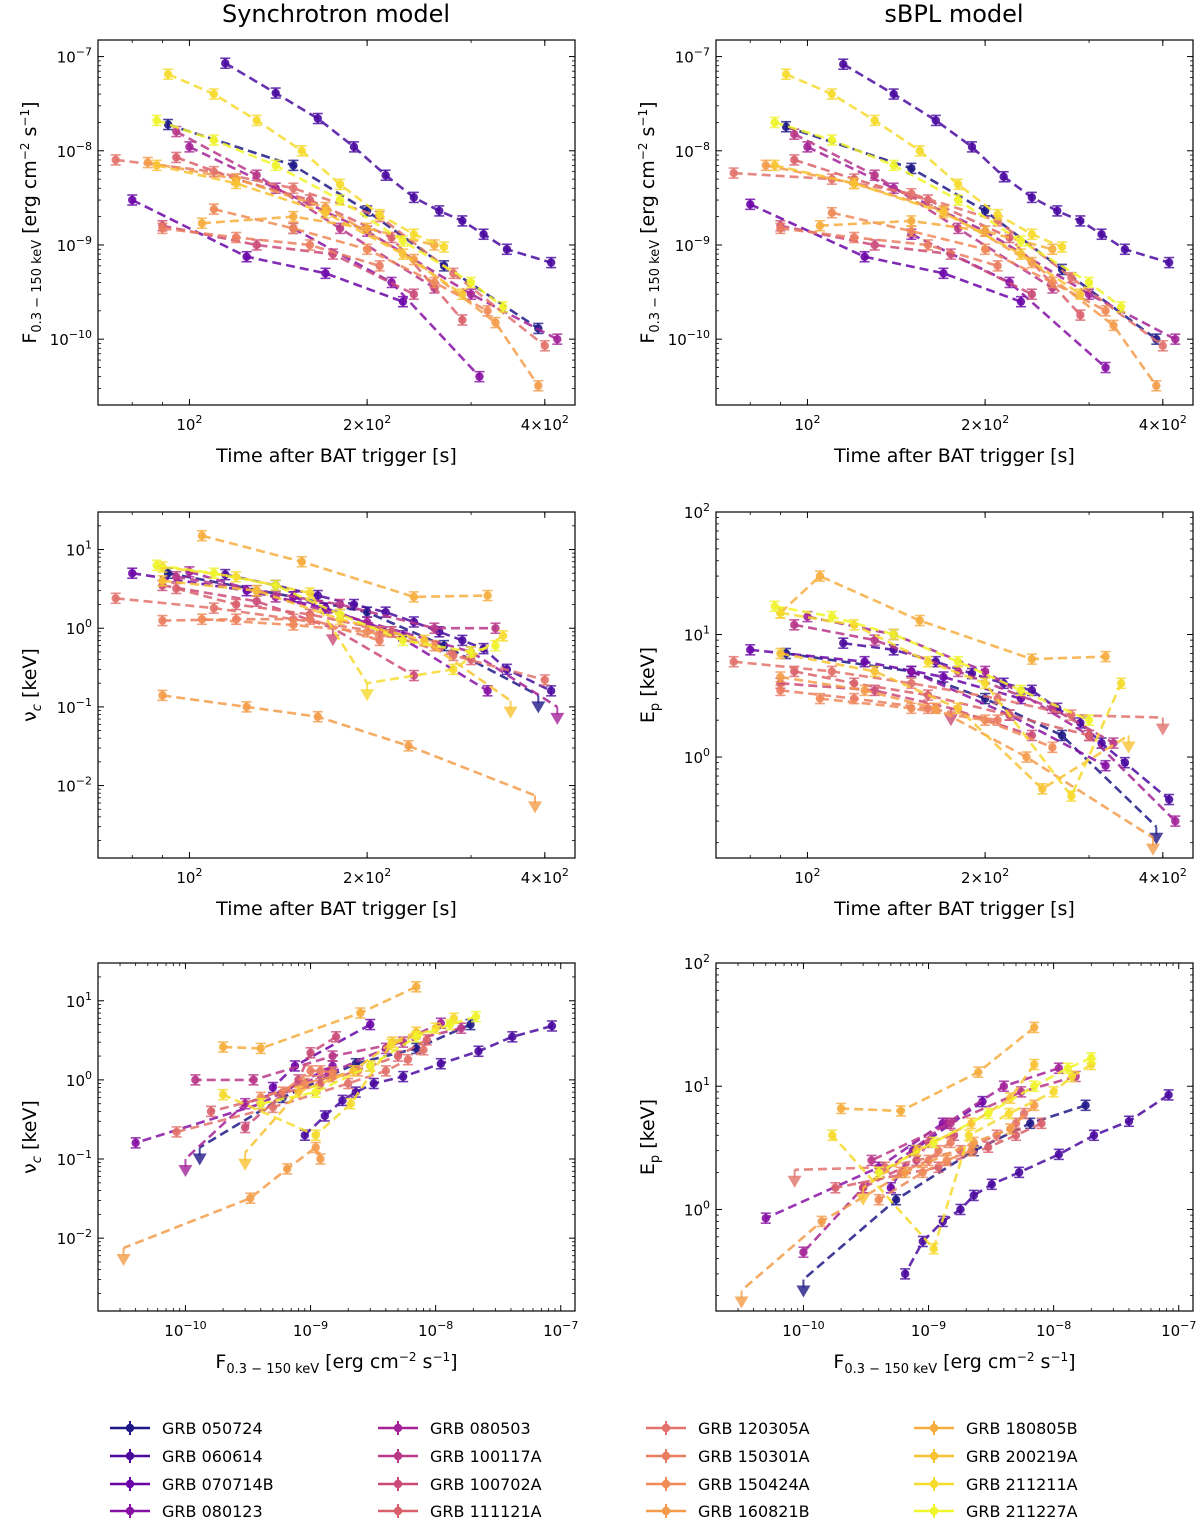  Describe the element at coordinates (1022, 1511) in the screenshot. I see `legend-label: GRB 211227A` at that location.